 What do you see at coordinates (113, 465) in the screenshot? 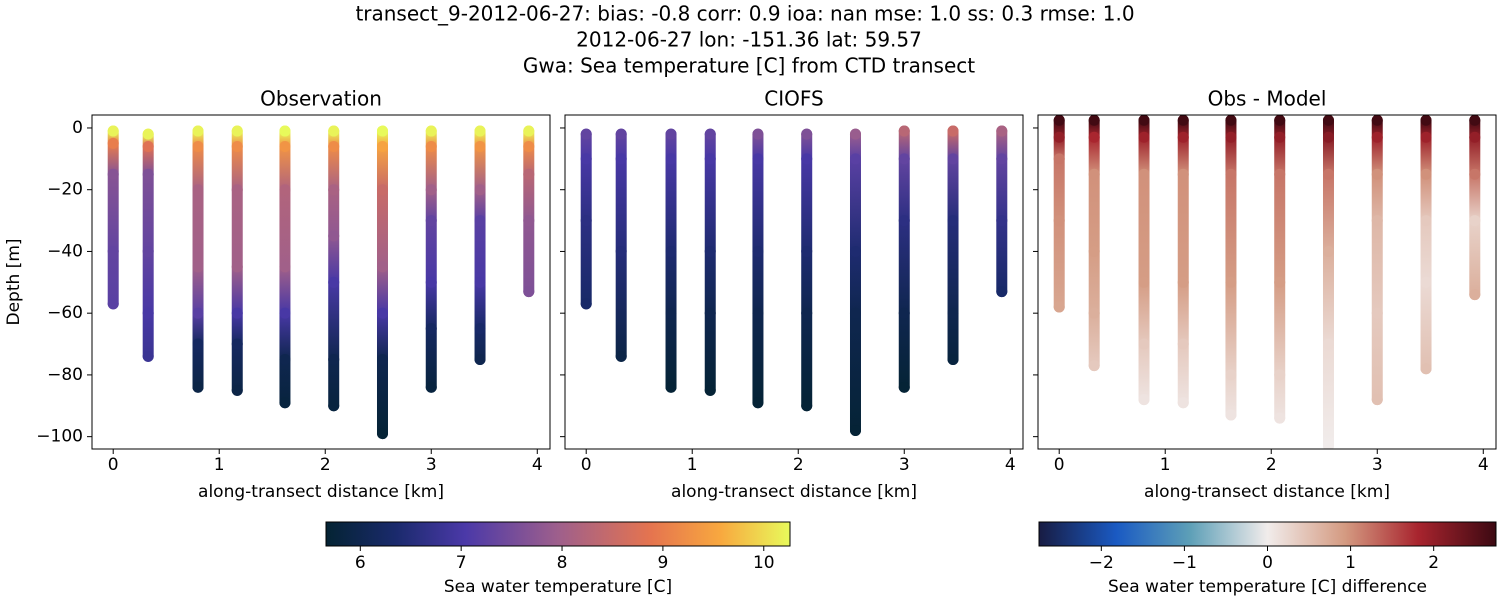
I see `x-tick-label: 0` at bounding box center [113, 465].